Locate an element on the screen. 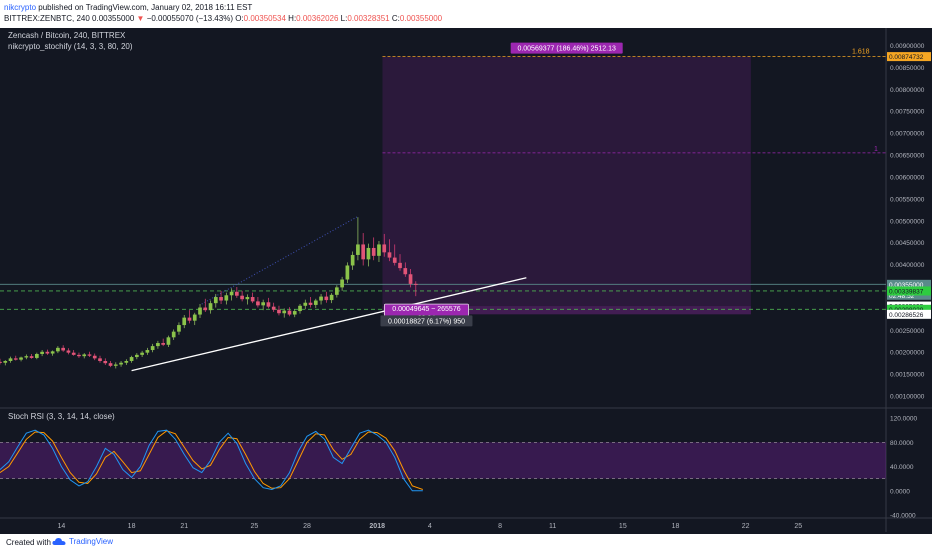 This screenshot has width=932, height=550. stoch-legend: Stoch RSI (3, 3, 14, 14, close) is located at coordinates (61, 416).